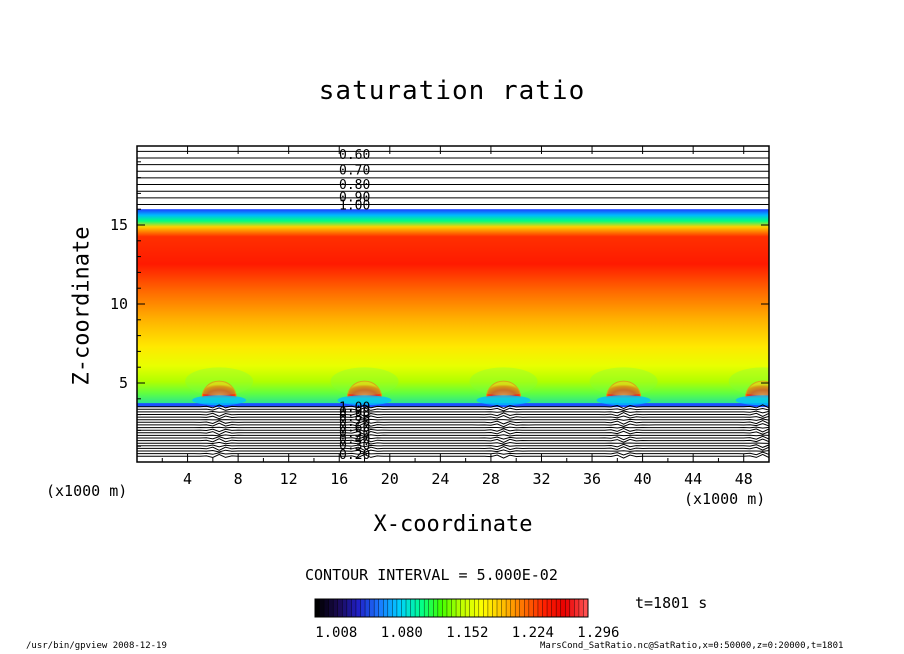 The height and width of the screenshot is (654, 904). Describe the element at coordinates (453, 524) in the screenshot. I see `x-axis-label: X-coordinate` at that location.